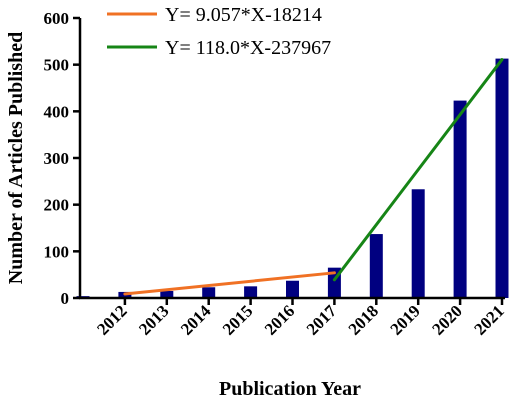 This screenshot has width=512, height=400. What do you see at coordinates (502, 178) in the screenshot?
I see `bar-2021` at bounding box center [502, 178].